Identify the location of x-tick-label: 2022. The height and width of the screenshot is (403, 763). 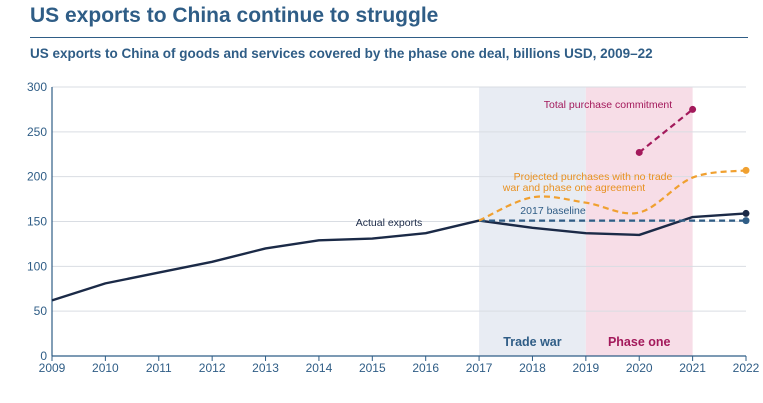
(746, 368).